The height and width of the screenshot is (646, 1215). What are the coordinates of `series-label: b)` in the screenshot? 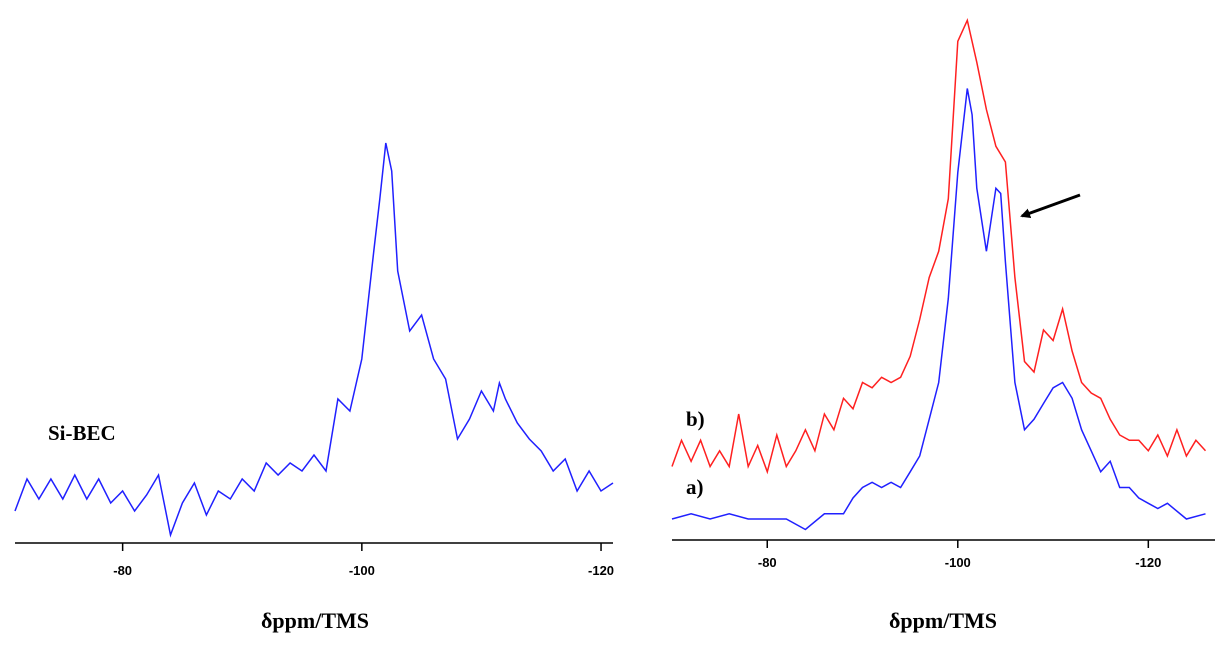 It's located at (695, 419).